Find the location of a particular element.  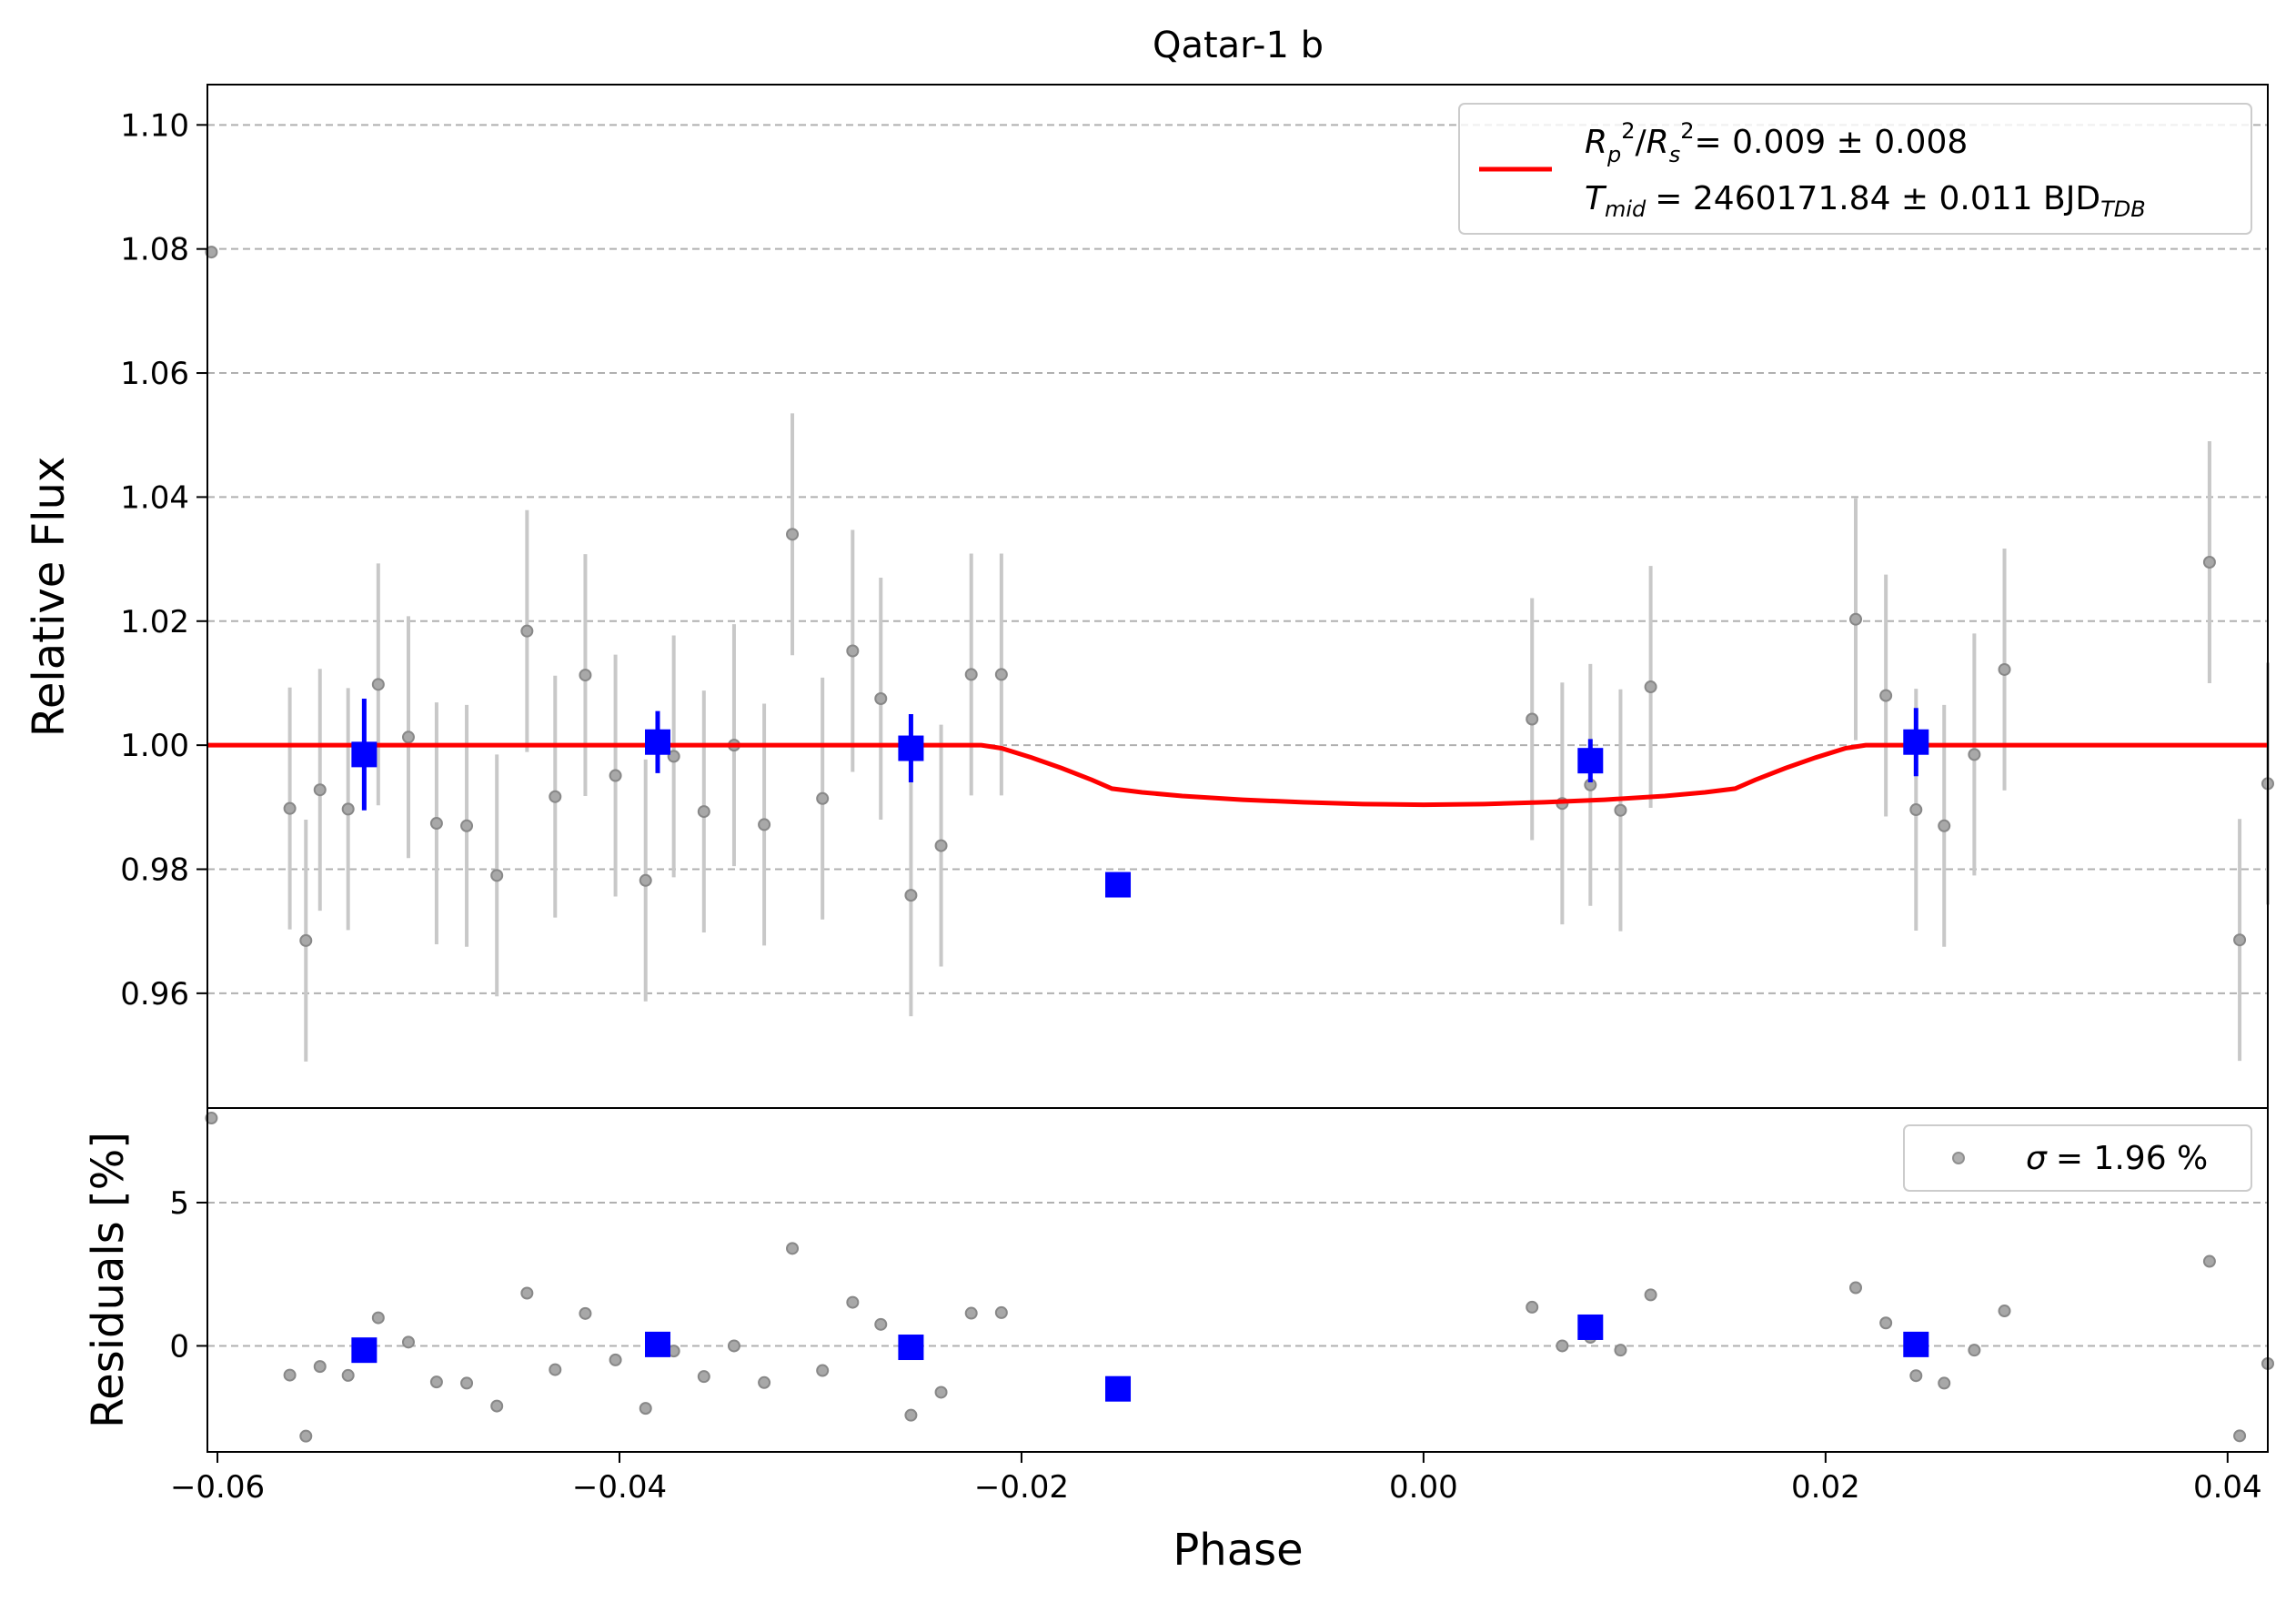

binned-points is located at coordinates (1140, 798).